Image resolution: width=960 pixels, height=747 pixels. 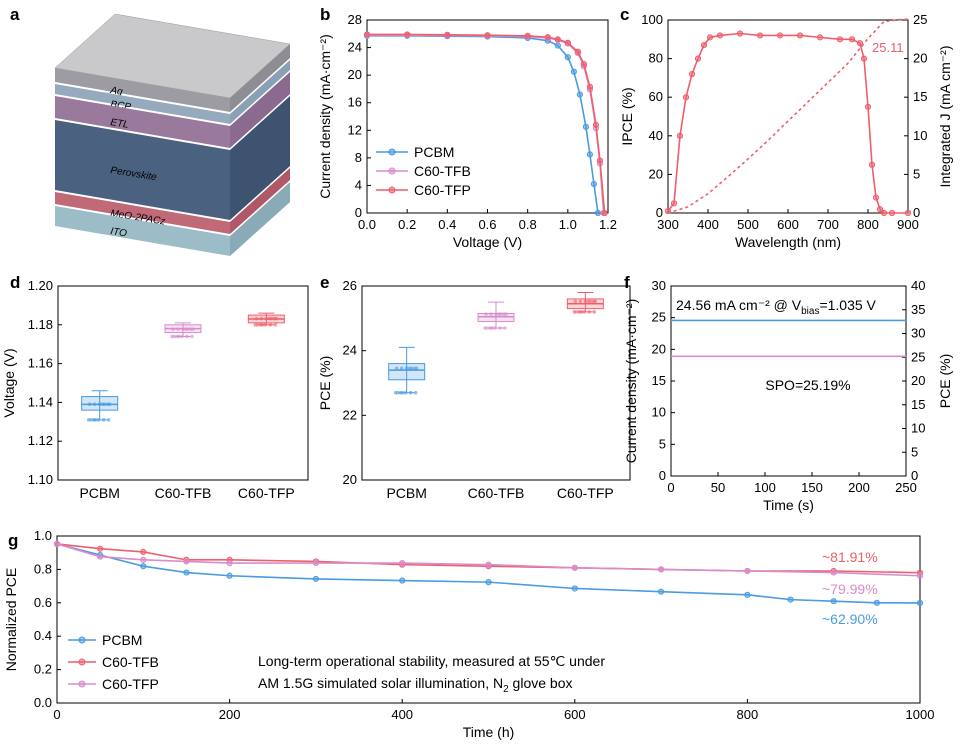 What do you see at coordinates (40, 479) in the screenshot?
I see `y-tick-label: 1.10` at bounding box center [40, 479].